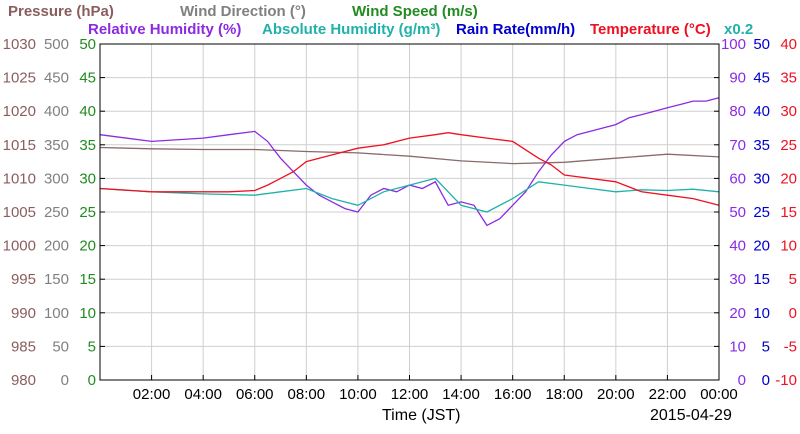 This screenshot has width=800, height=434. Describe the element at coordinates (742, 380) in the screenshot. I see `y-tick-label-rh: 0` at that location.